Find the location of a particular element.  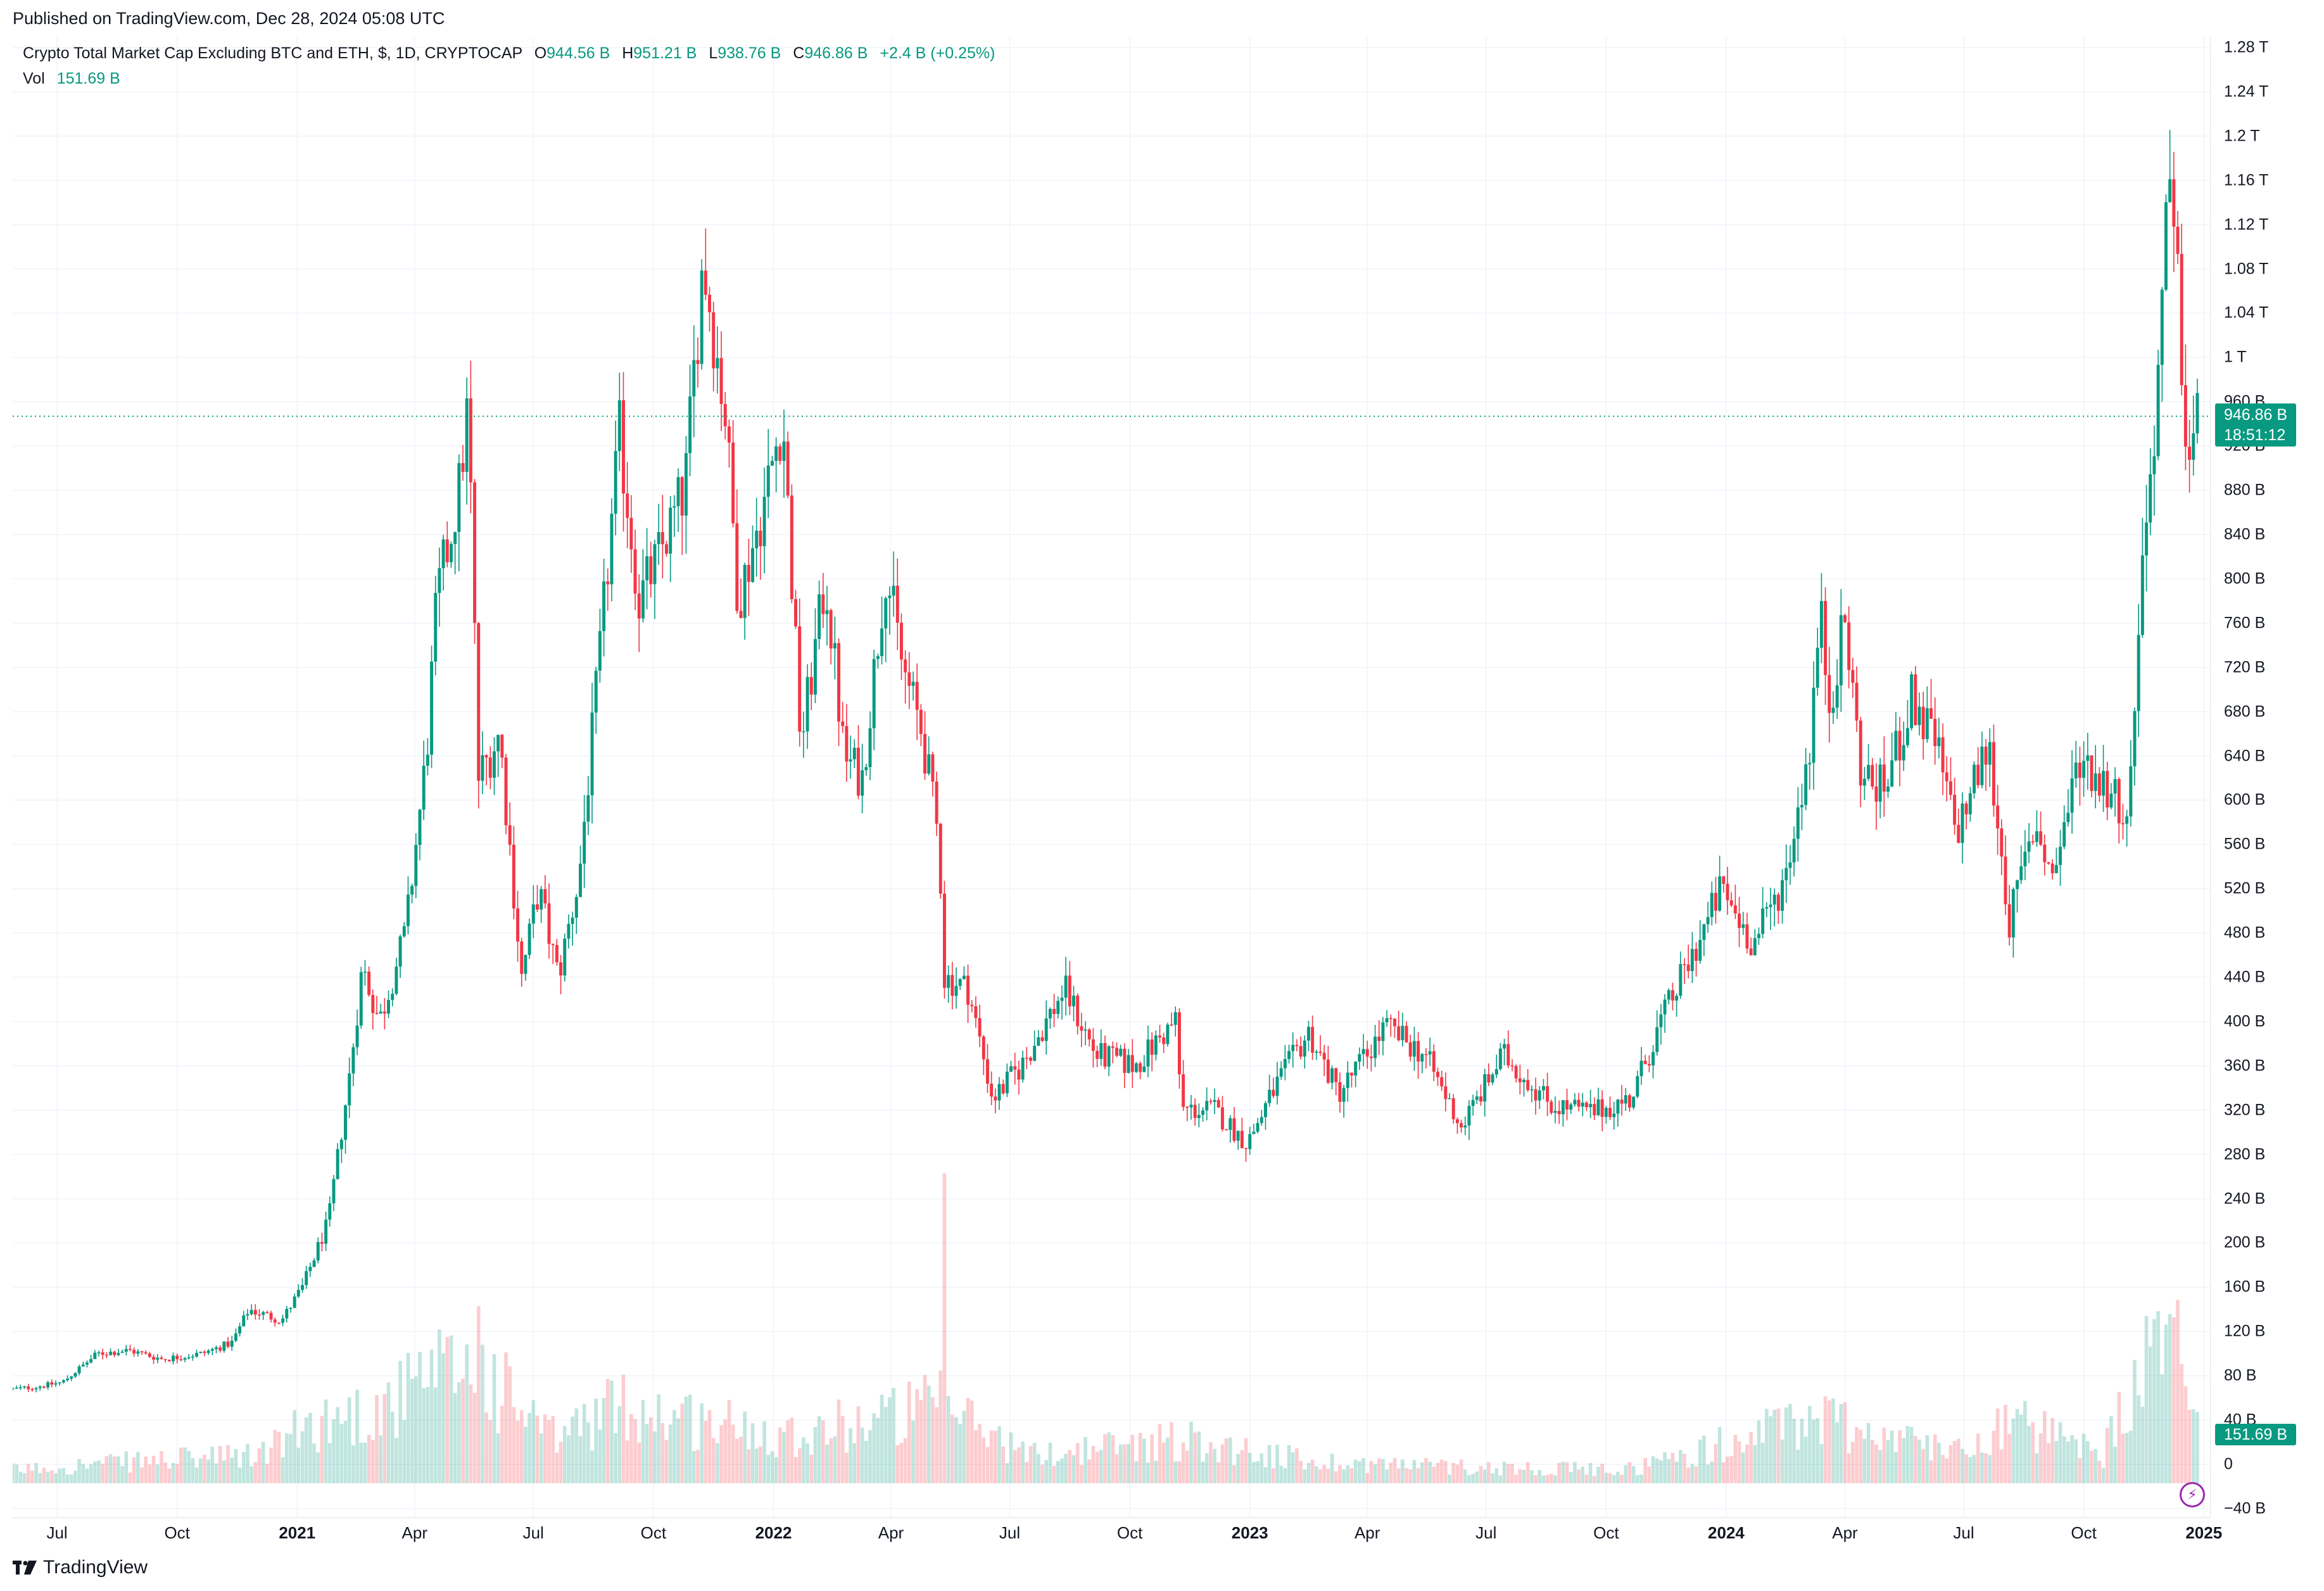

y-tick-label: 560 B is located at coordinates (2245, 844).